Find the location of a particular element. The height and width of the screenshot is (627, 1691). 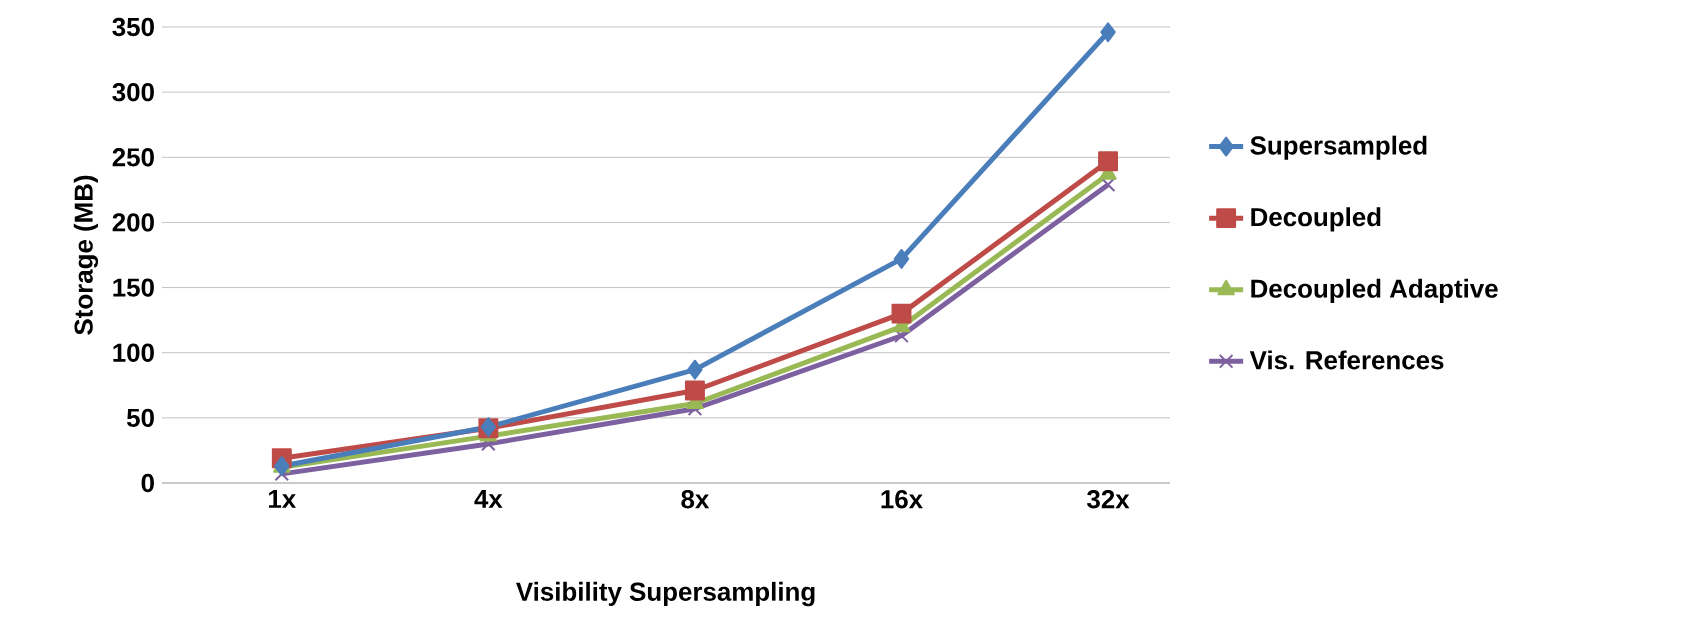

x-tick-label: 8x is located at coordinates (695, 499).